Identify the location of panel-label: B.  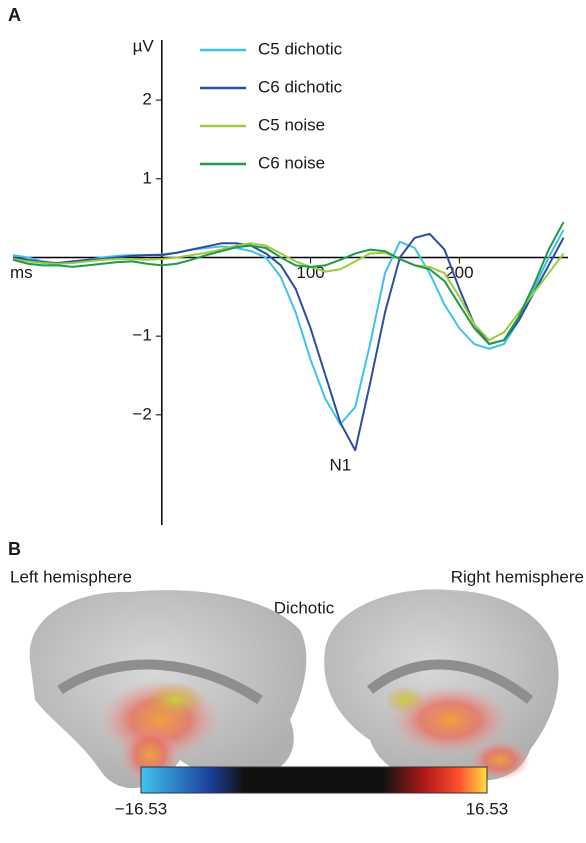
(14, 549).